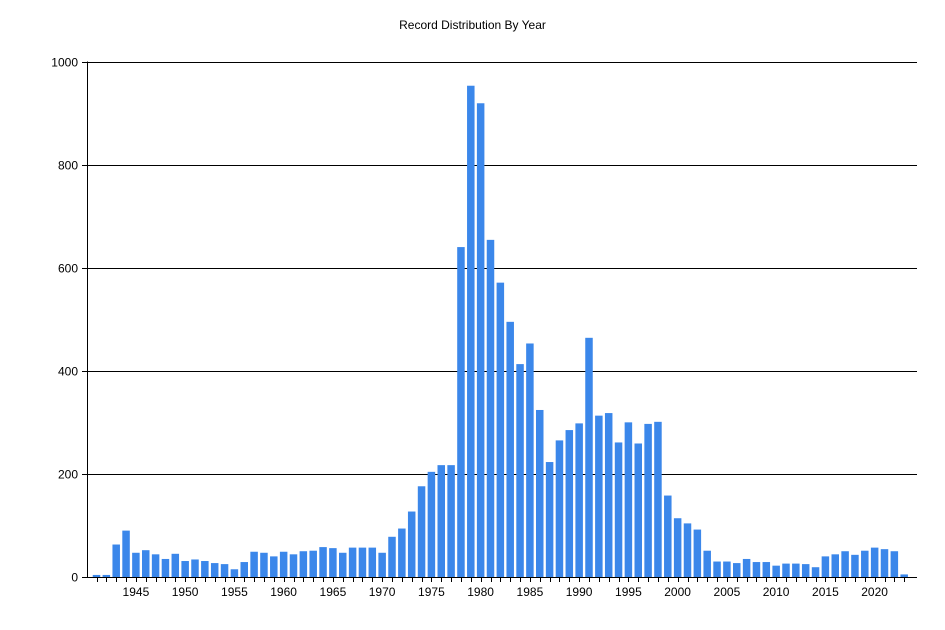 The width and height of the screenshot is (945, 630). Describe the element at coordinates (776, 592) in the screenshot. I see `x-tick-label: 2010` at that location.